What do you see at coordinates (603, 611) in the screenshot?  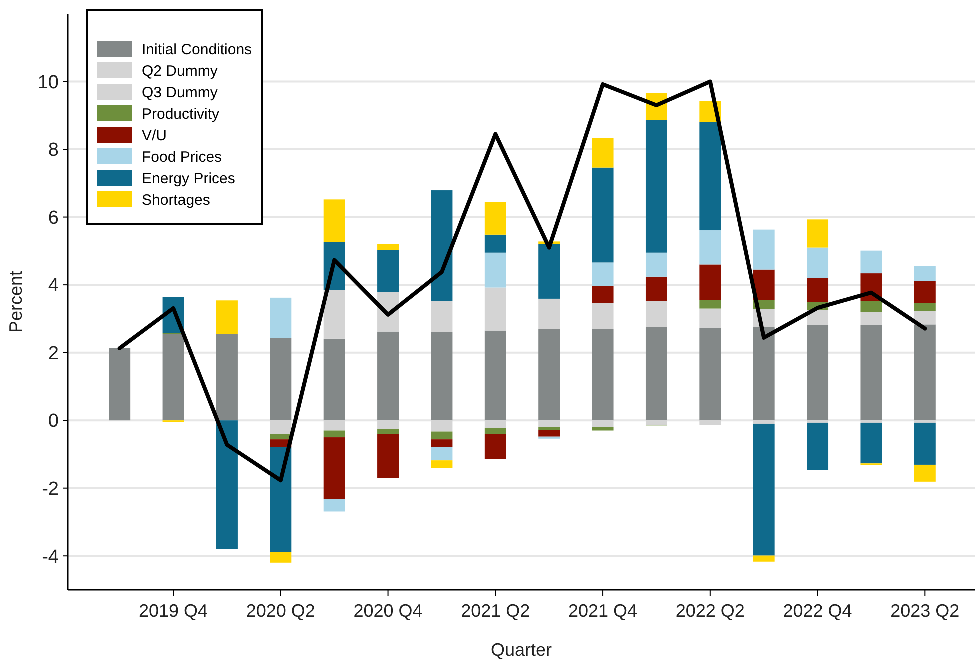 I see `x-tick-label: 2021 Q4` at bounding box center [603, 611].